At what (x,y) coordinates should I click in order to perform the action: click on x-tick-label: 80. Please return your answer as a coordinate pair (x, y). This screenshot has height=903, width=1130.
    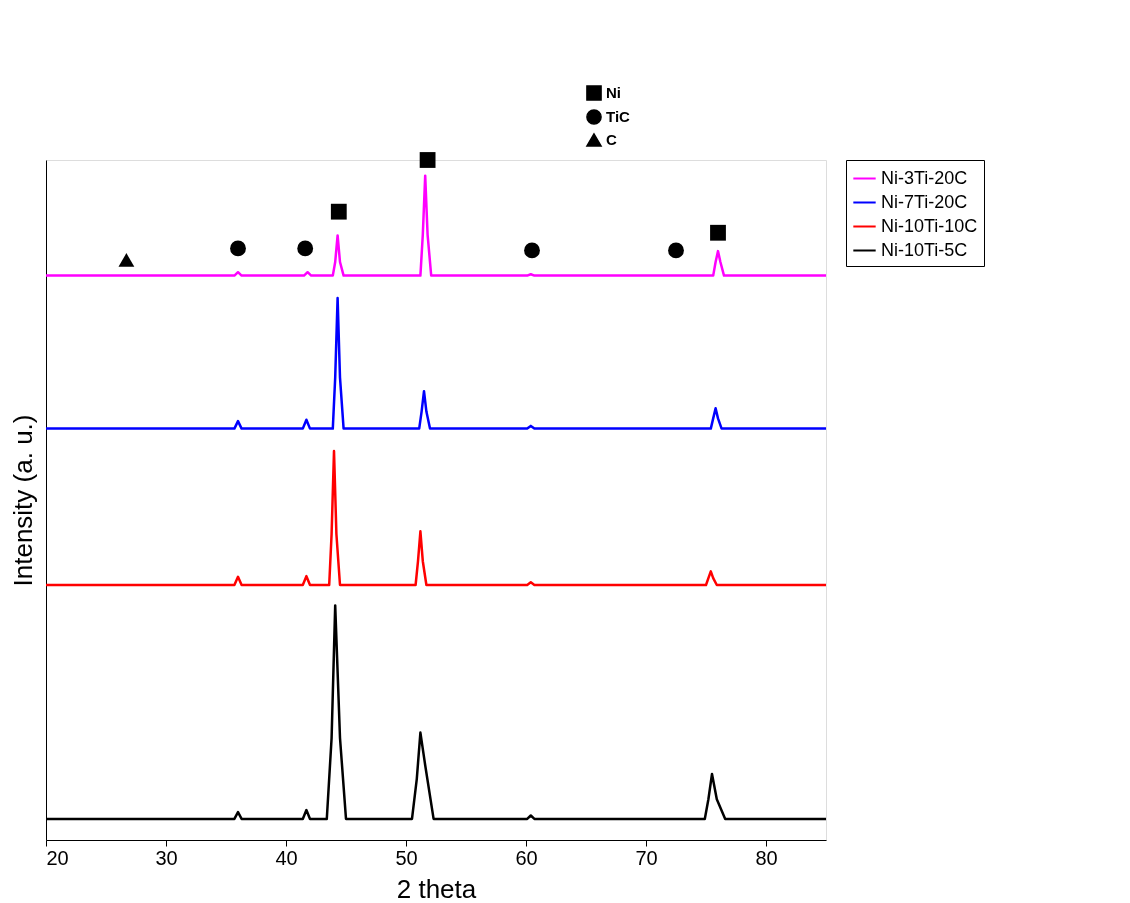
    Looking at the image, I should click on (766, 857).